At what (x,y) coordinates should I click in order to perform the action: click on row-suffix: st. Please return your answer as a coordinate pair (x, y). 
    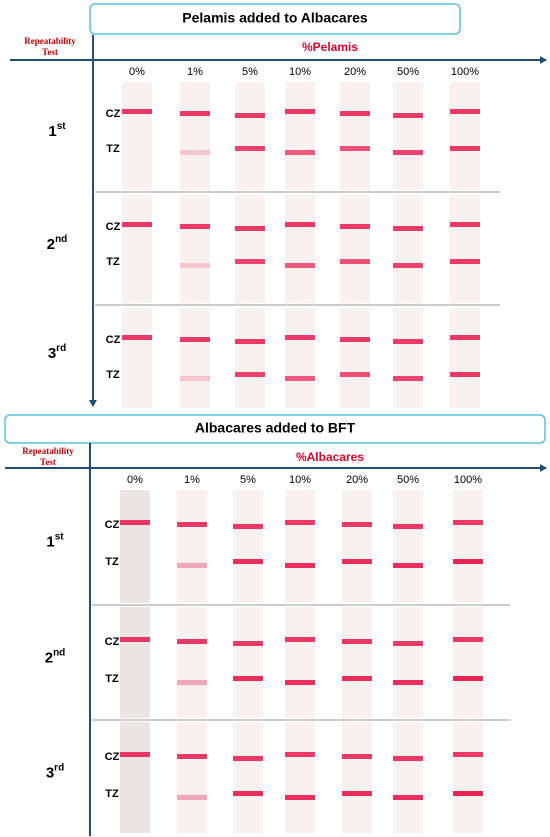
    Looking at the image, I should click on (60, 536).